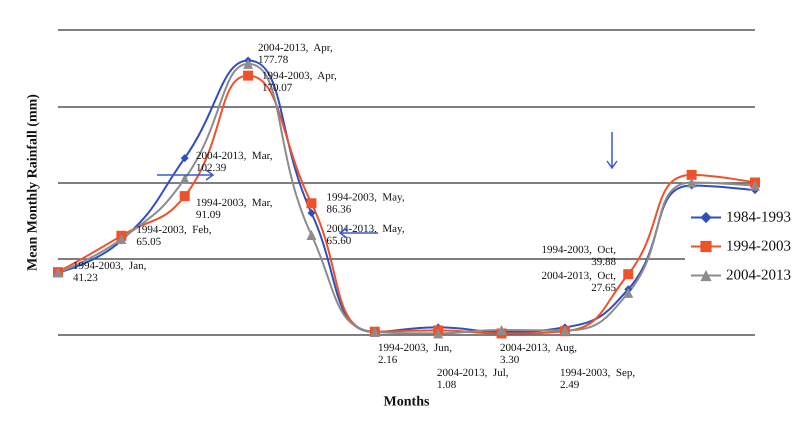 The height and width of the screenshot is (427, 800). Describe the element at coordinates (365, 234) in the screenshot. I see `data-label: 2004-2013, May, 65.60` at that location.